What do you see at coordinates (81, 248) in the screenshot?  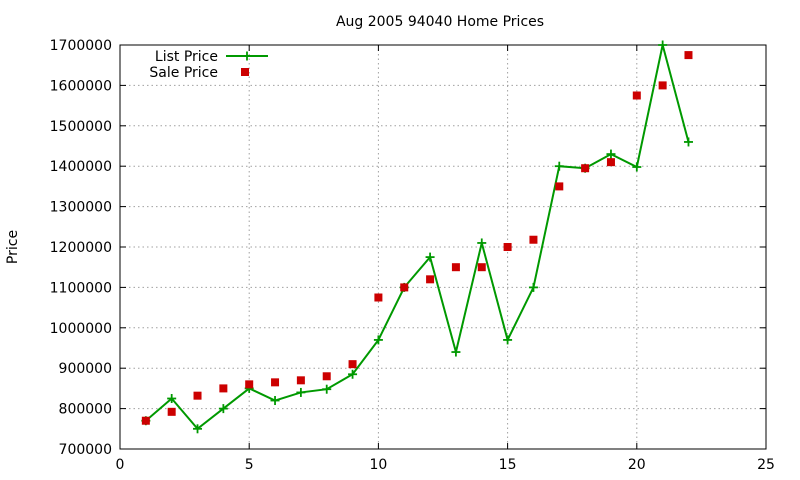 I see `y-tick-label: 1200000` at bounding box center [81, 248].